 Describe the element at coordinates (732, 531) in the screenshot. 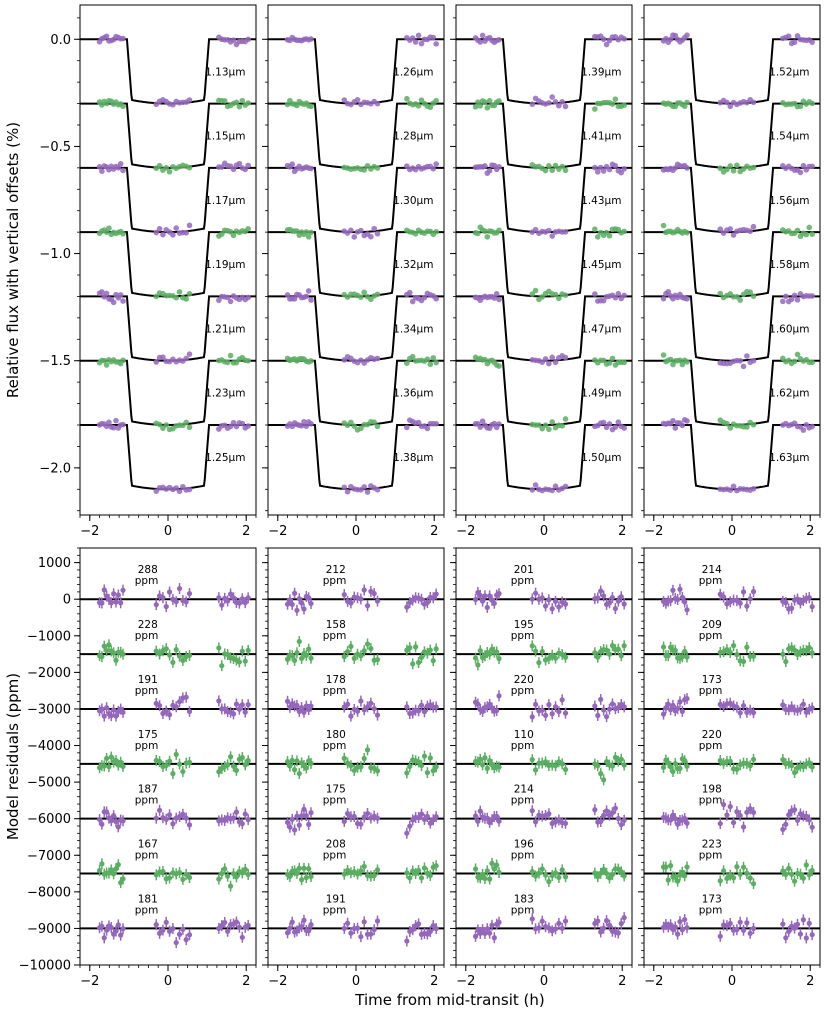

I see `x-tick-label: 0` at that location.